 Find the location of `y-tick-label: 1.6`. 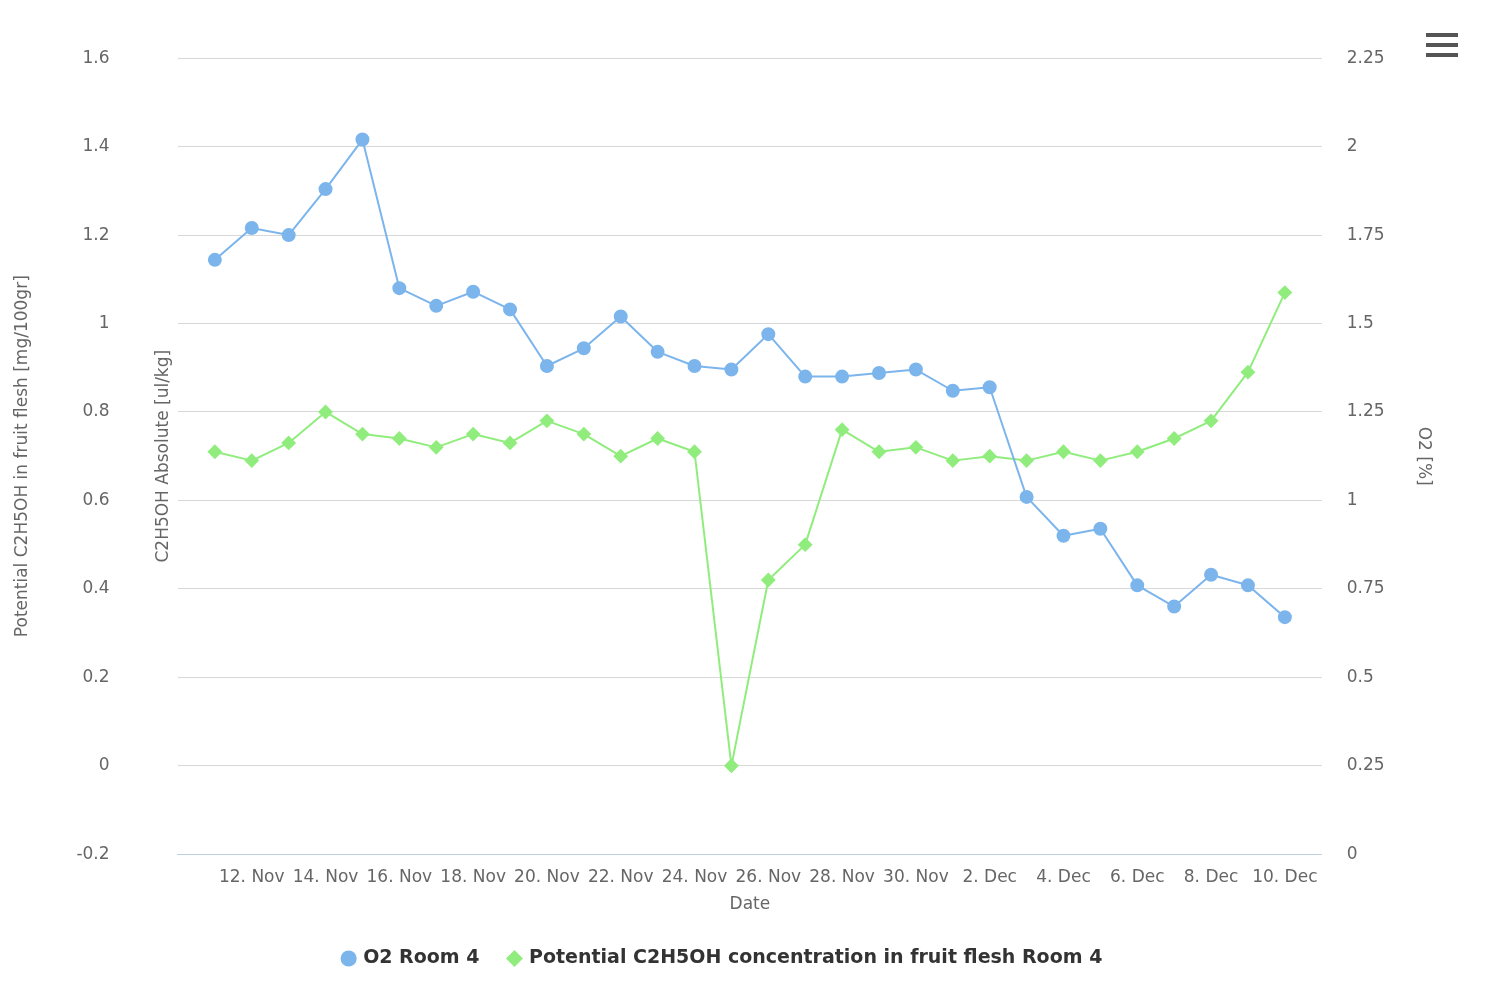

y-tick-label: 1.6 is located at coordinates (96, 56).